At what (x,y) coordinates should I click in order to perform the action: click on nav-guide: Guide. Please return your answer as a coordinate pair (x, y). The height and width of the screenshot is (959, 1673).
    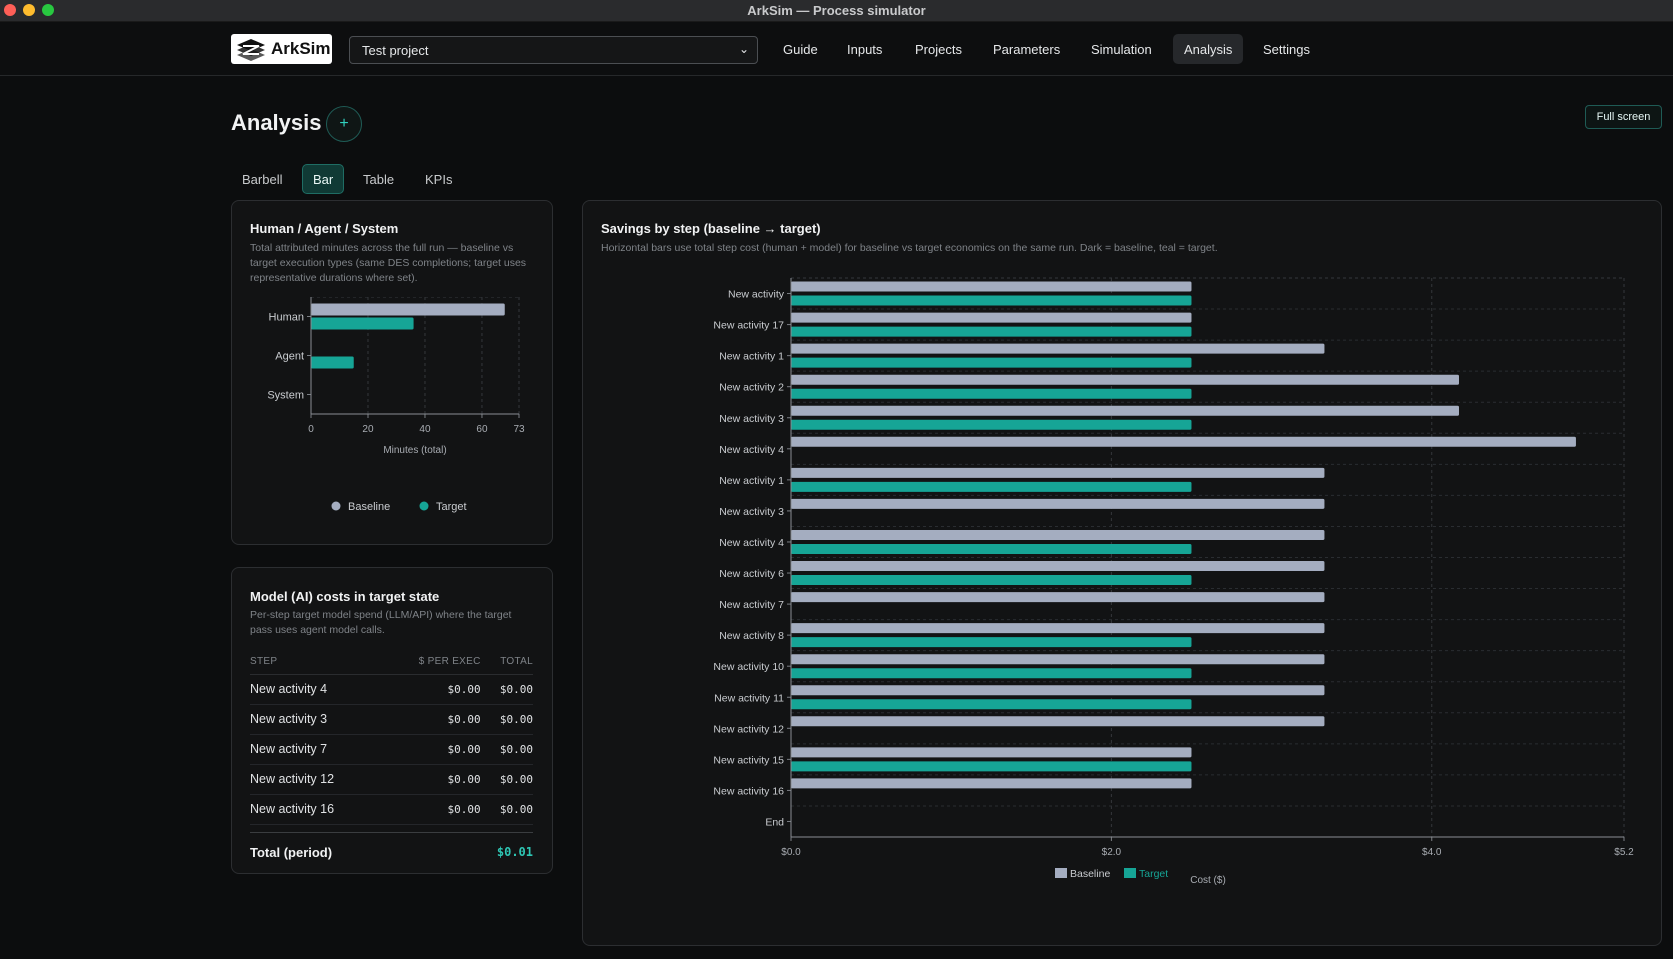
    Looking at the image, I should click on (800, 49).